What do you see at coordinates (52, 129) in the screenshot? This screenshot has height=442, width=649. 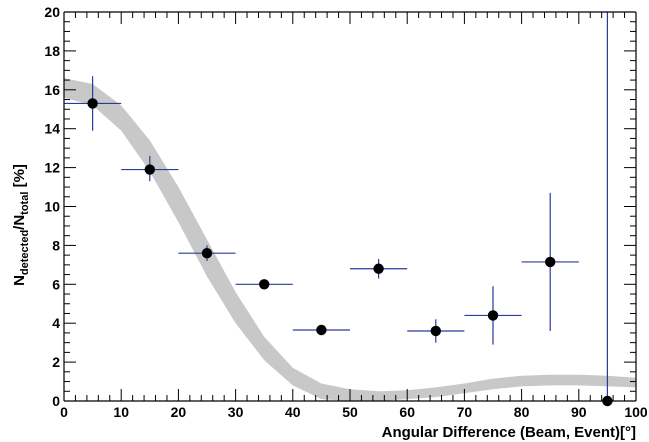 I see `y-tick-label: 14` at bounding box center [52, 129].